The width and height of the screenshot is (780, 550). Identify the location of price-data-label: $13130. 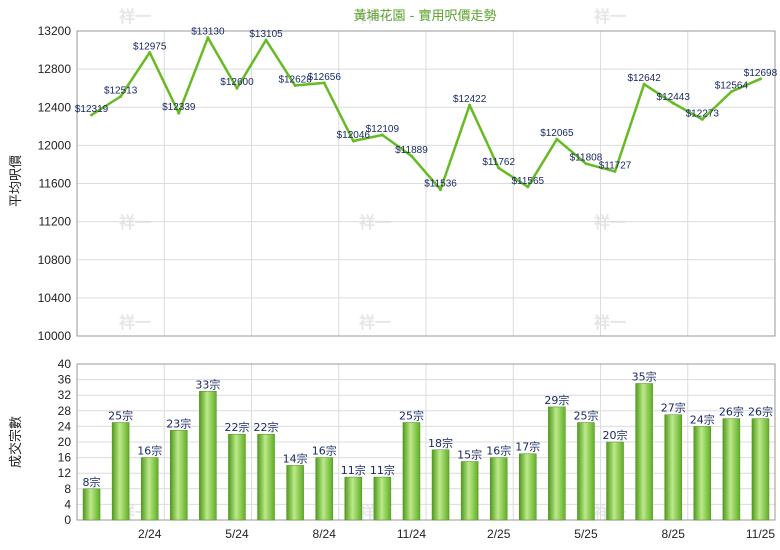
(208, 32).